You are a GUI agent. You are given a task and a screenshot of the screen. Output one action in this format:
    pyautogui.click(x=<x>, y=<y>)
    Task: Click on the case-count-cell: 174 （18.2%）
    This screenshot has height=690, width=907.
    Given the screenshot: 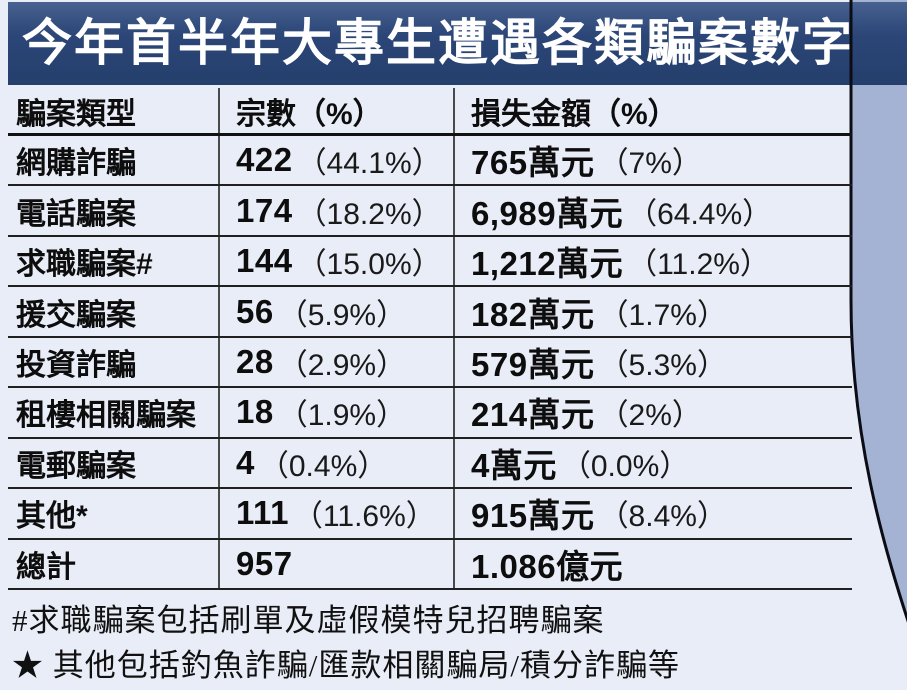 What is the action you would take?
    pyautogui.click(x=337, y=210)
    